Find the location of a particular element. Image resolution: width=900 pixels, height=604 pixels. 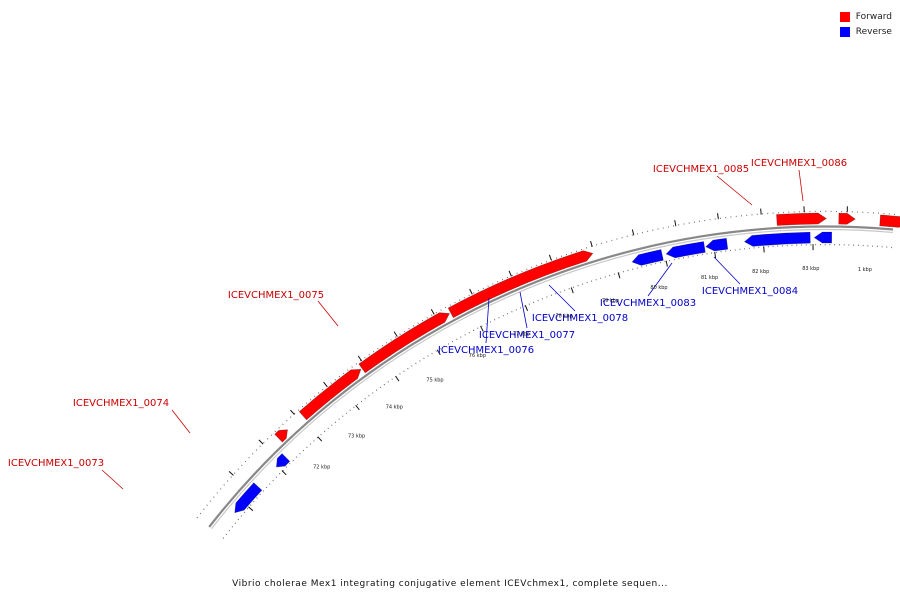

gene-0086-arrow is located at coordinates (847, 218).